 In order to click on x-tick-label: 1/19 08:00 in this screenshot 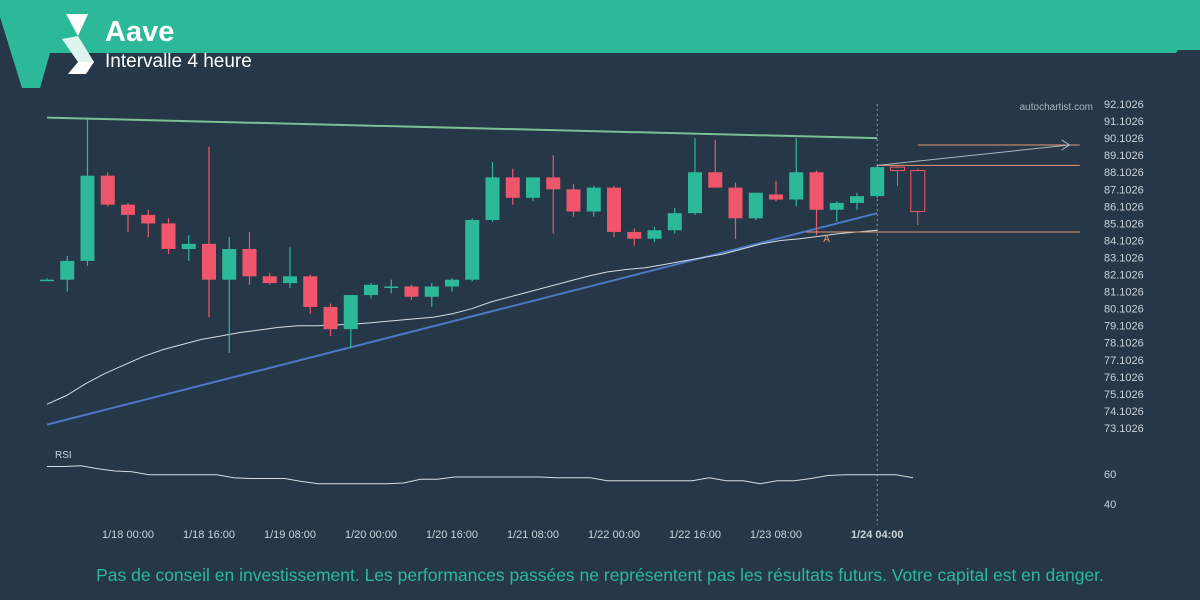, I will do `click(290, 535)`.